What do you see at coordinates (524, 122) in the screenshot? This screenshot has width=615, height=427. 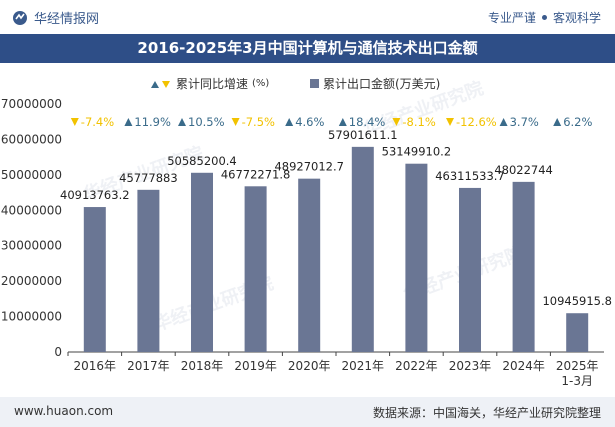 I see `growth-label: 3.7%` at bounding box center [524, 122].